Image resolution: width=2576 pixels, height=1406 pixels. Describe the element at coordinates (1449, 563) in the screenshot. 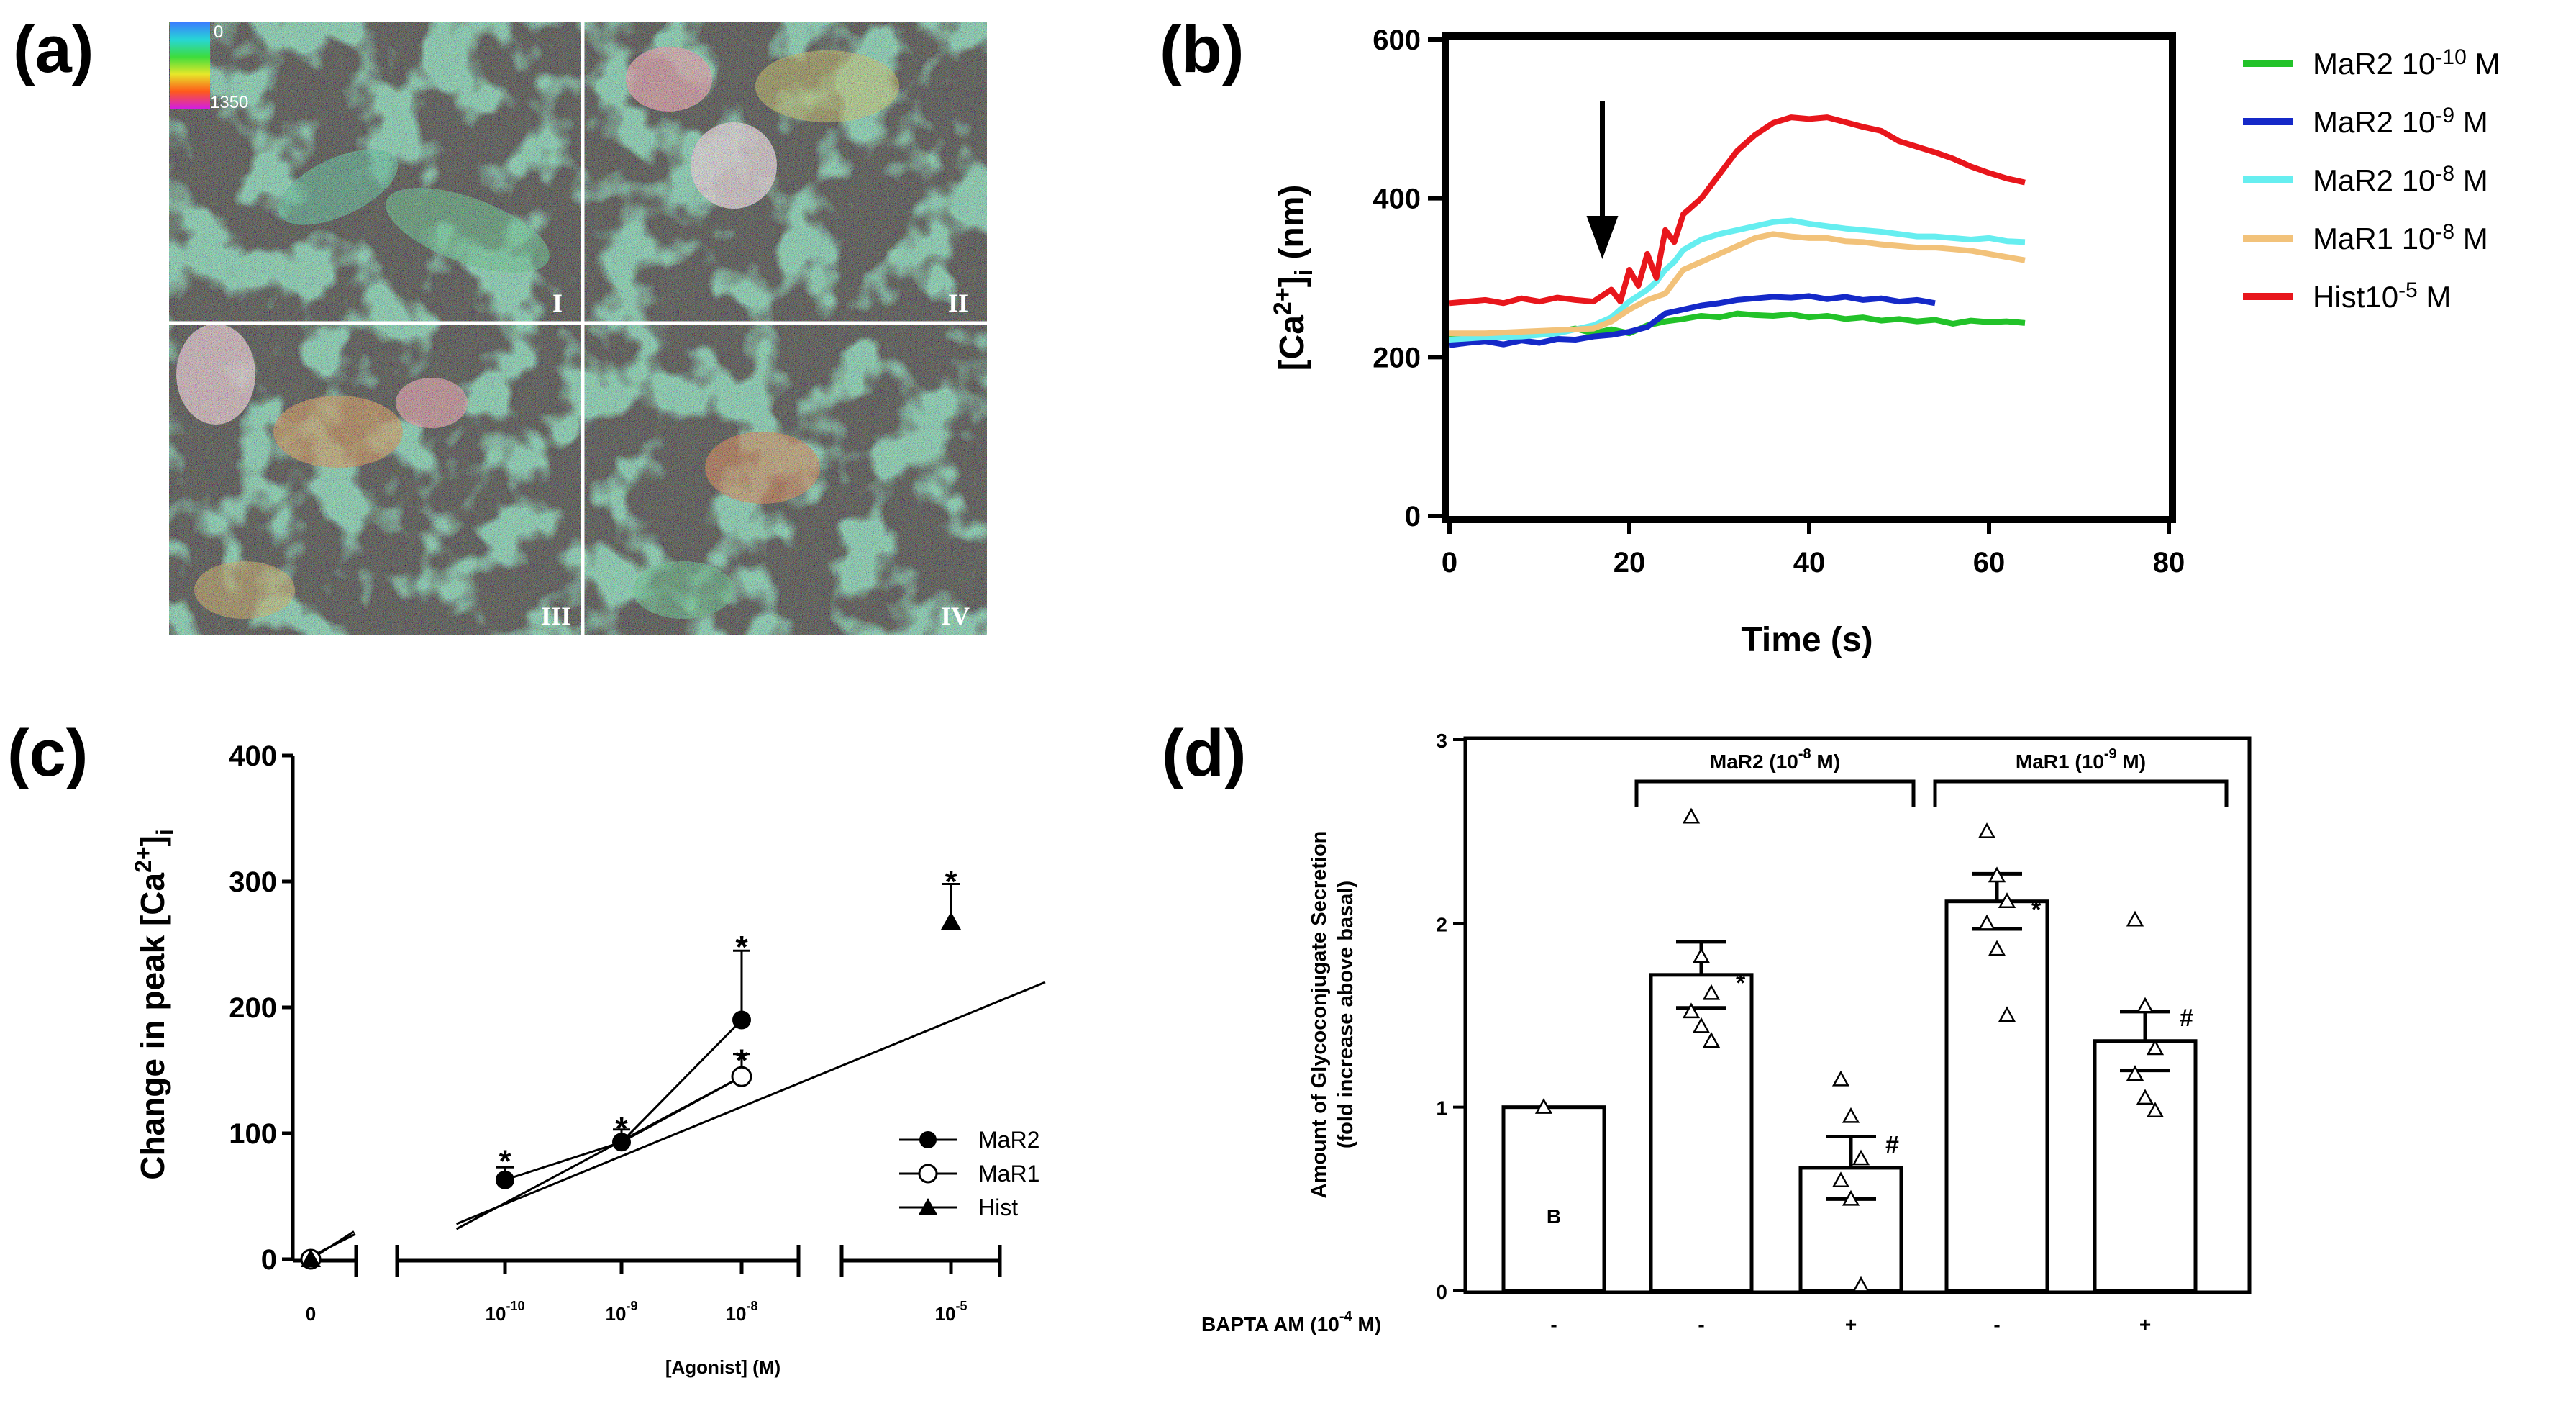

I see `panel-b-x-tick-label: 0` at that location.